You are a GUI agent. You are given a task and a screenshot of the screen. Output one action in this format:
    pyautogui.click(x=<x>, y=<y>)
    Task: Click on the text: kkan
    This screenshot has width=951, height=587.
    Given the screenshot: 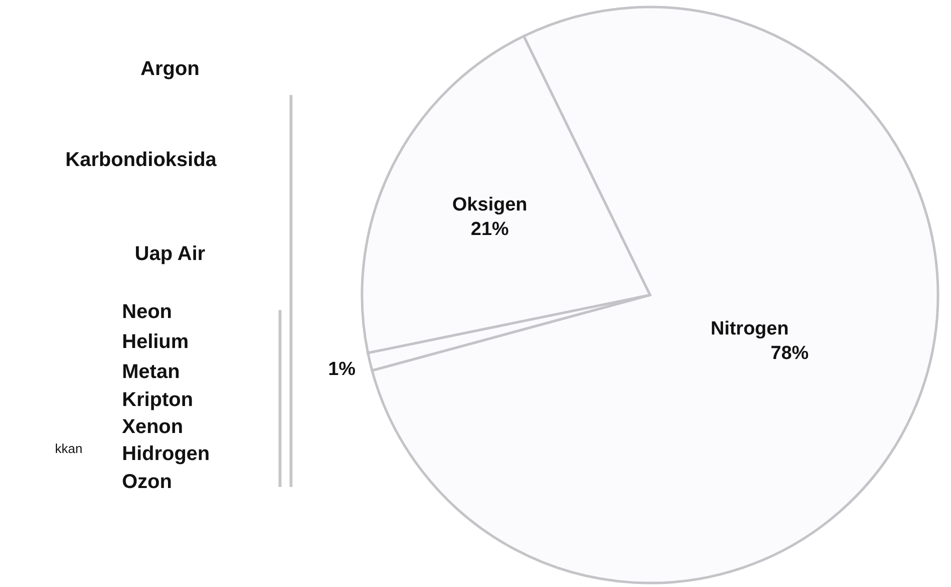 What is the action you would take?
    pyautogui.click(x=68, y=448)
    